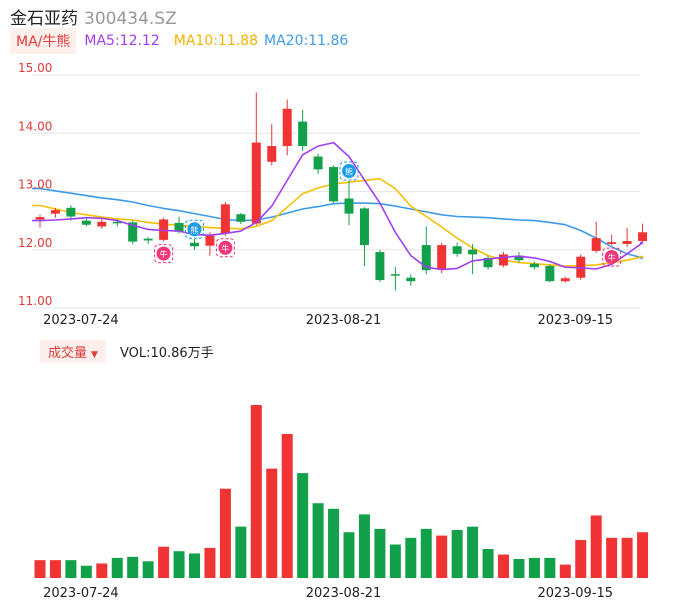 The height and width of the screenshot is (606, 686). What do you see at coordinates (43, 41) in the screenshot?
I see `ma-indicator-tag: MA/牛熊` at bounding box center [43, 41].